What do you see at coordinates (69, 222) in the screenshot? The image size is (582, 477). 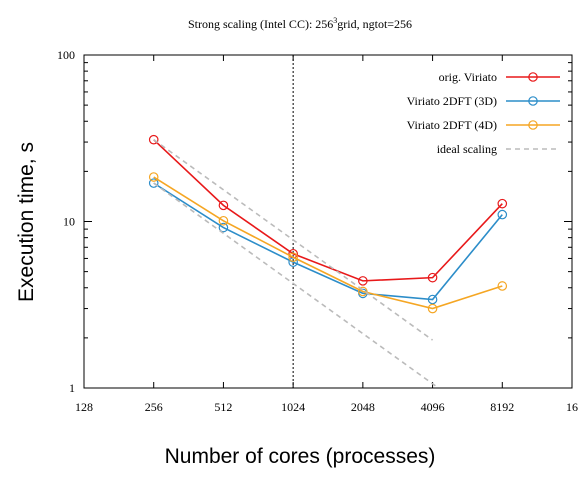 I see `y-tick-label: 10` at bounding box center [69, 222].